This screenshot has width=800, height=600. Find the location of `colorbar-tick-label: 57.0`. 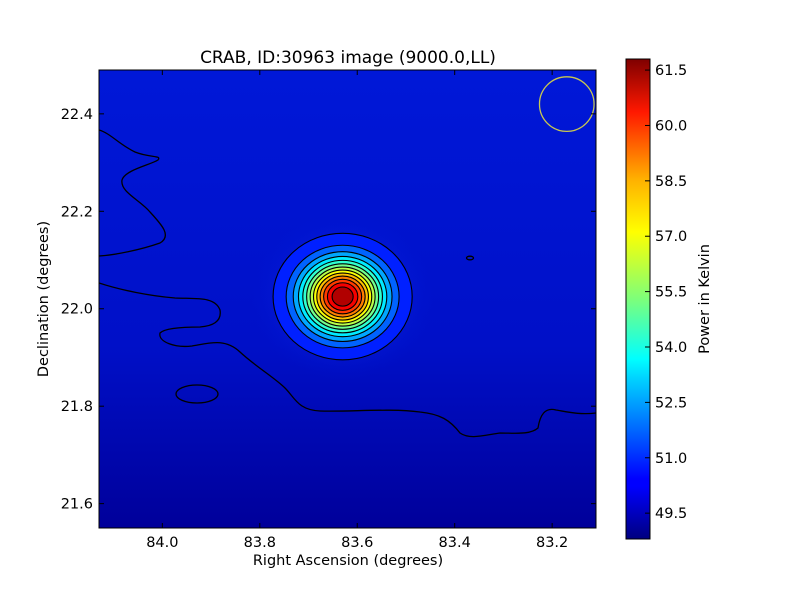

colorbar-tick-label: 57.0 is located at coordinates (671, 237).